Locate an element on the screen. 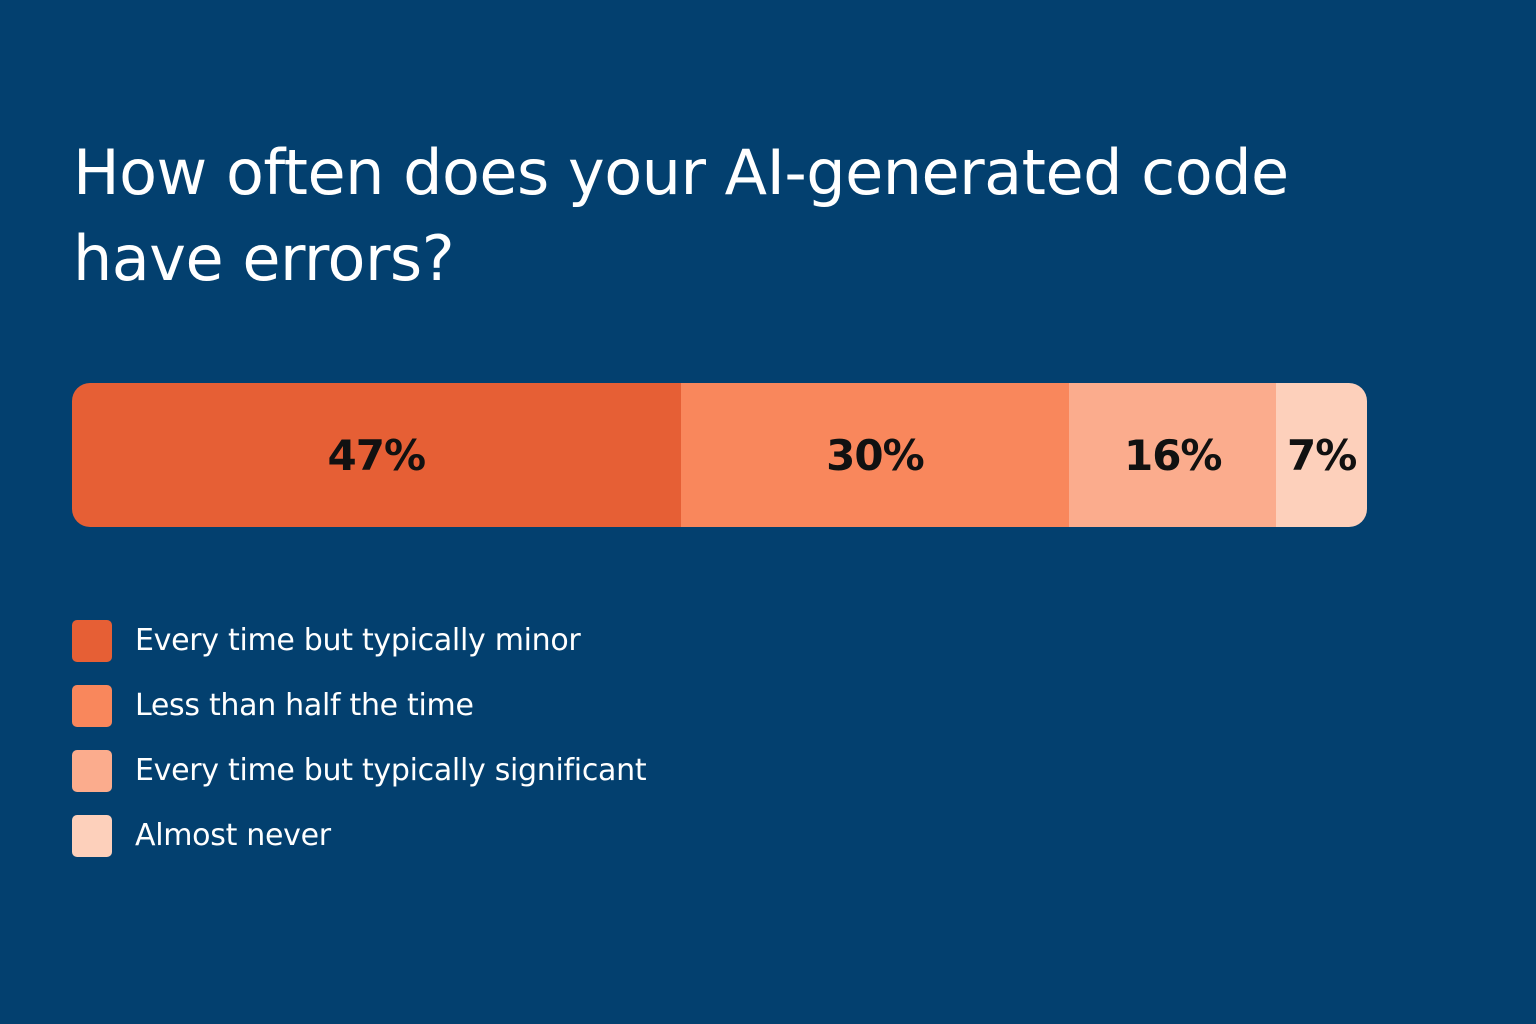  legend-item: Almost never is located at coordinates (359, 835).